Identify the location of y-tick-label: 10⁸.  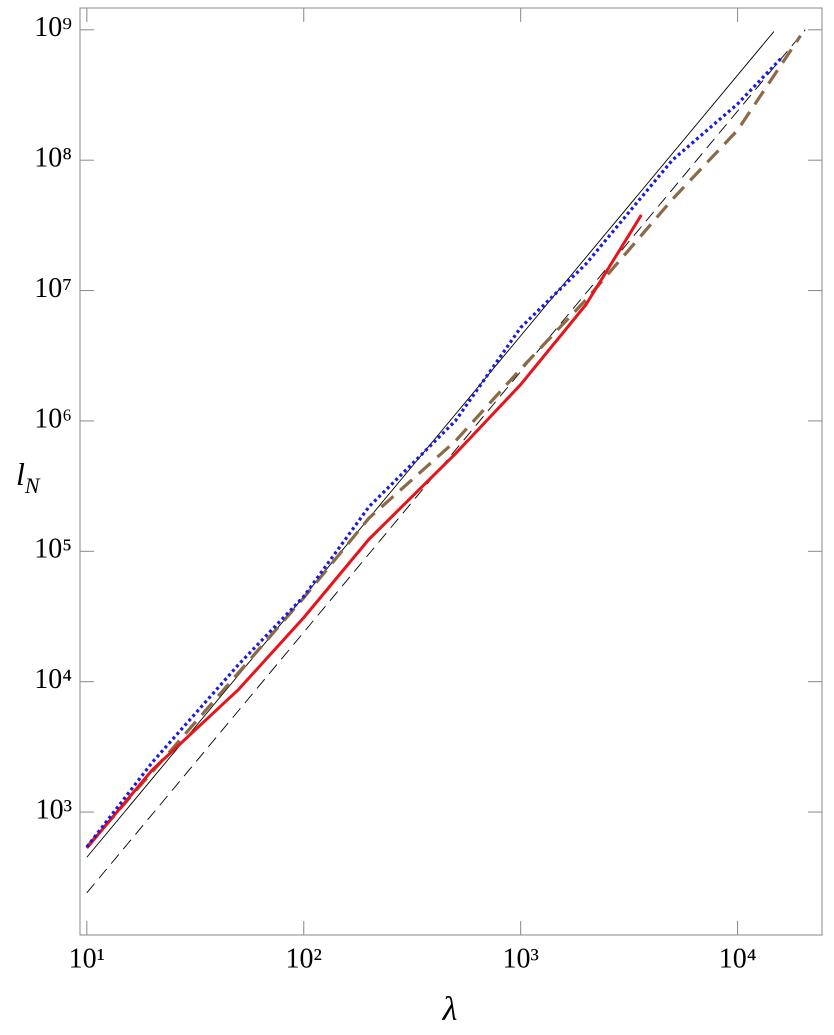
(53, 158).